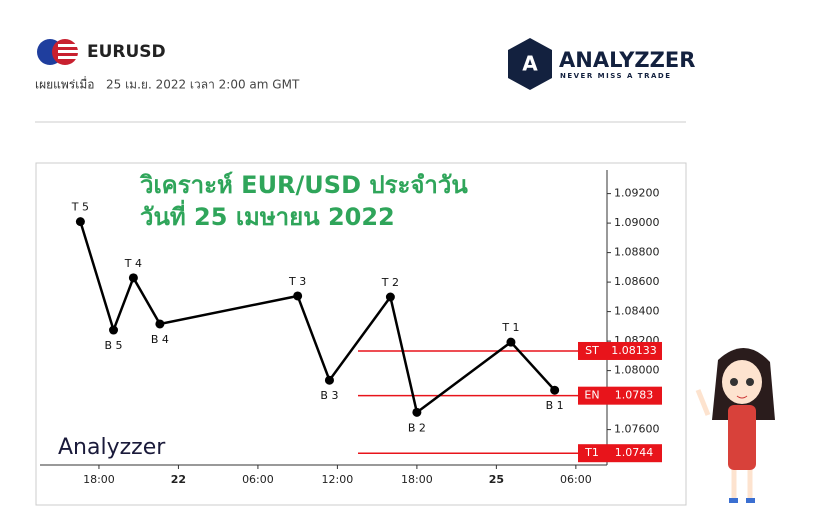 This screenshot has height=532, width=821. Describe the element at coordinates (390, 282) in the screenshot. I see `pivot-label: T 2` at that location.